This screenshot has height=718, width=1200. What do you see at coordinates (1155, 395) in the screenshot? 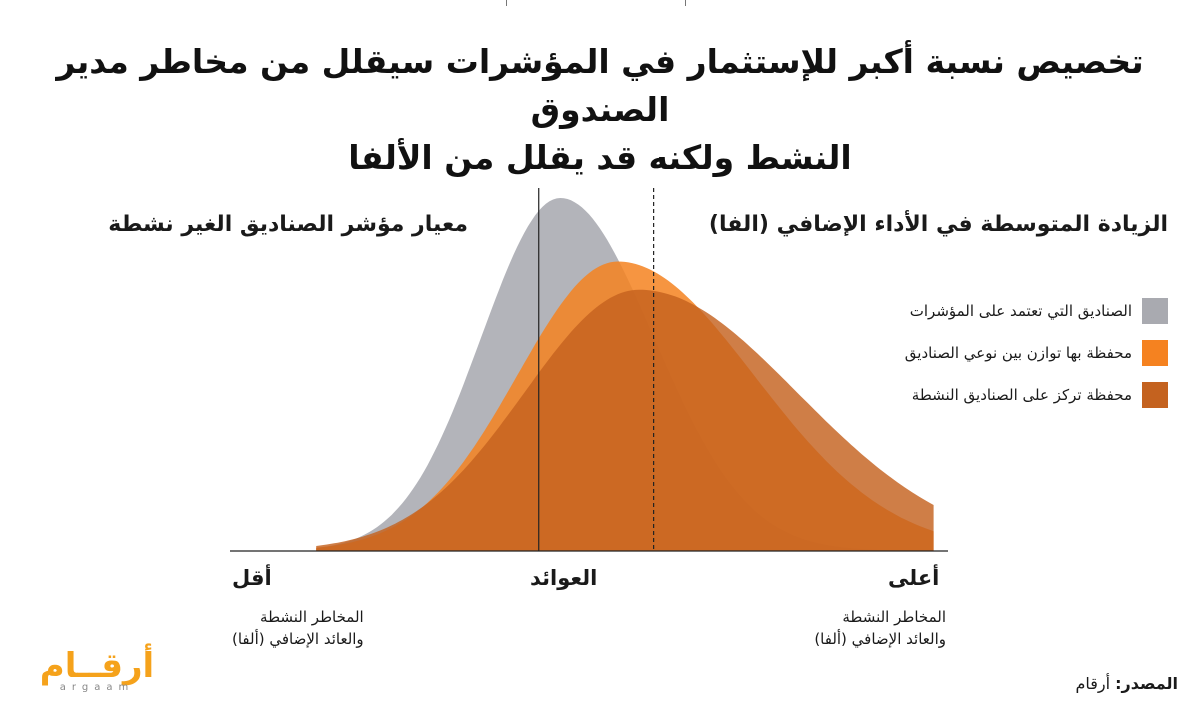
I see `legend-swatch-active` at bounding box center [1155, 395].